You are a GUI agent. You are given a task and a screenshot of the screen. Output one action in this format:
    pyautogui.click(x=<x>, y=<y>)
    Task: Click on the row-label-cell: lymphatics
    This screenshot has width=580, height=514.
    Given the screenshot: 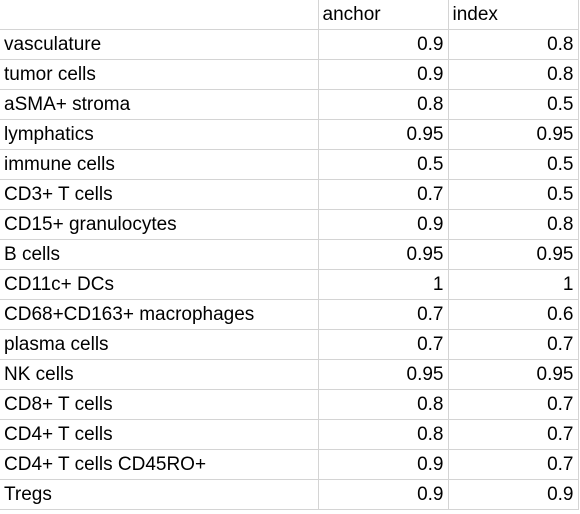 What is the action you would take?
    pyautogui.click(x=159, y=134)
    